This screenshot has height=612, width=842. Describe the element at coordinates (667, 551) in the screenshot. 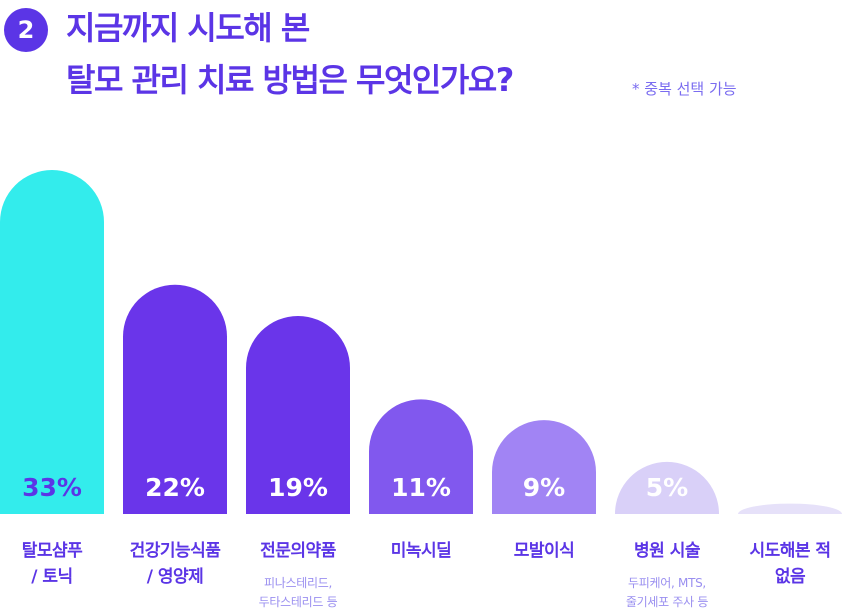

I see `category-label-5: 병원 시술` at that location.